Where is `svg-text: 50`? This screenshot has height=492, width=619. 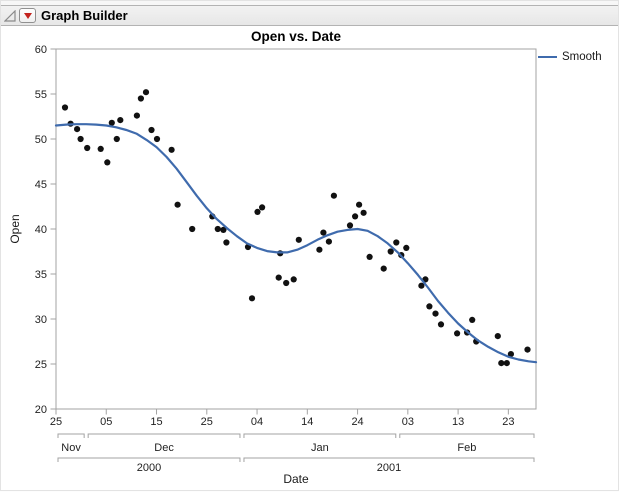 svg-text: 50 is located at coordinates (41, 140).